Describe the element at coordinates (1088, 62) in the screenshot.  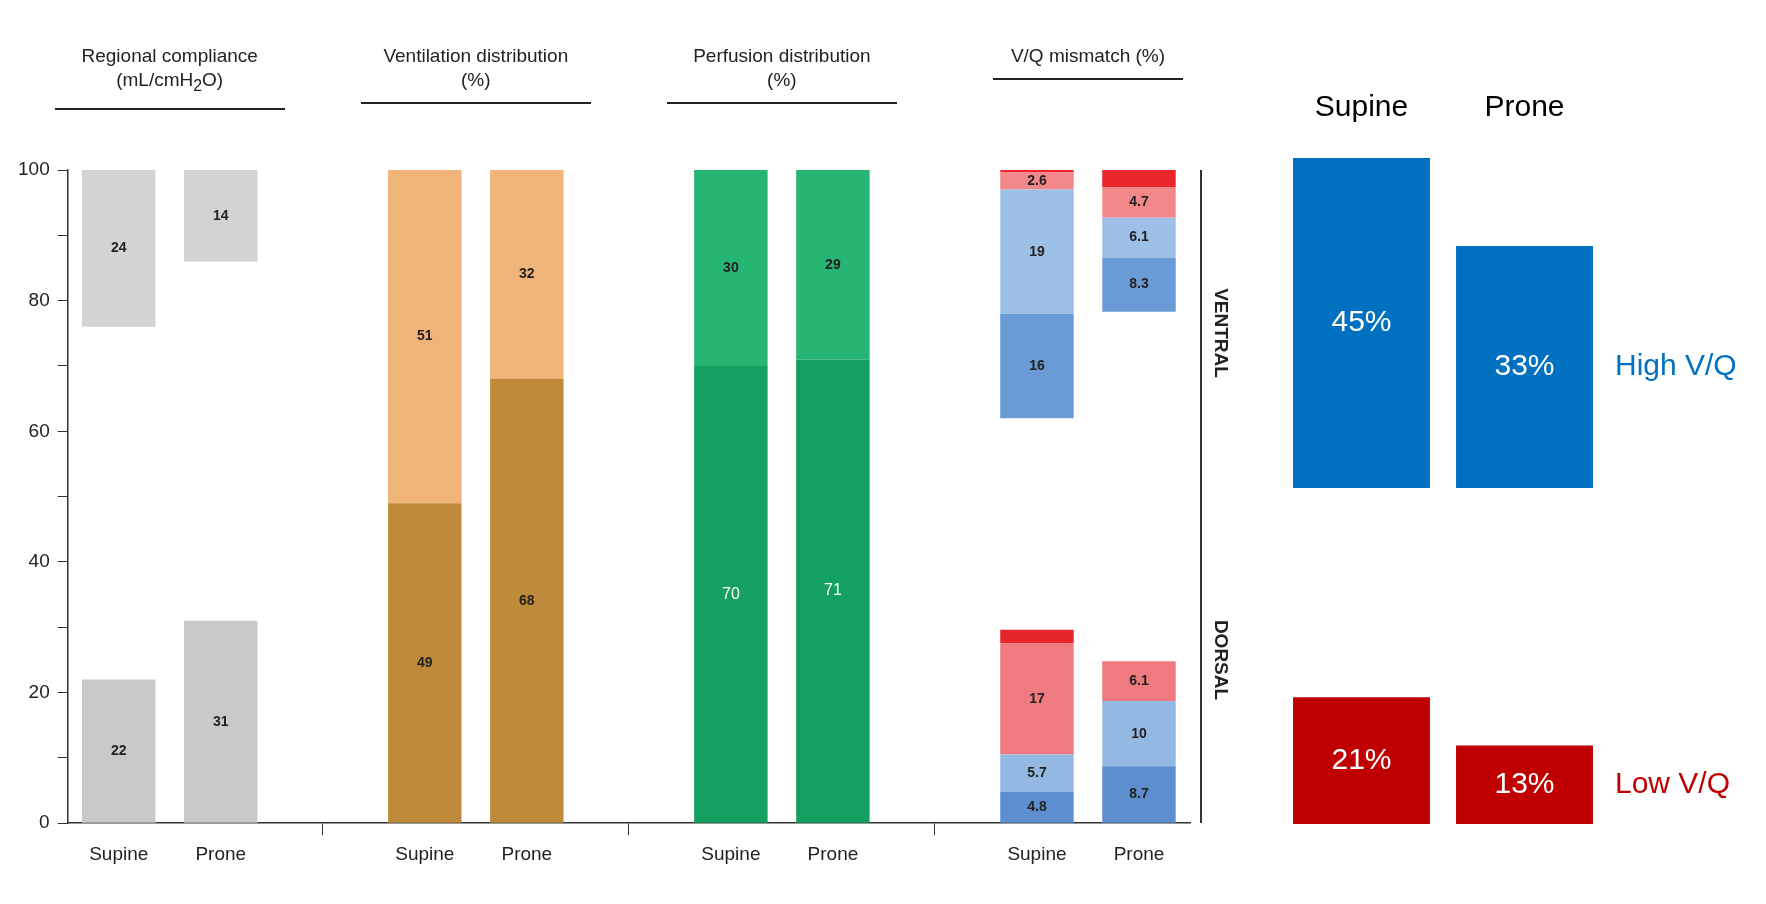
I see `text: V/Q mismatch (%)` at that location.